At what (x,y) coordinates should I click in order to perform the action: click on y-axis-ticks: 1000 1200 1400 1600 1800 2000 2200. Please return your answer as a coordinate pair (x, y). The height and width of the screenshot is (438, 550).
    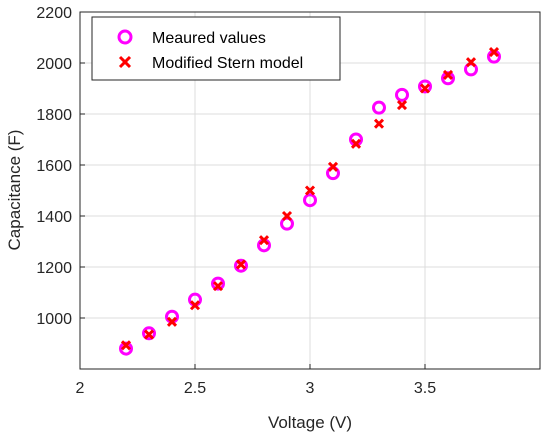
    Looking at the image, I should click on (60, 166).